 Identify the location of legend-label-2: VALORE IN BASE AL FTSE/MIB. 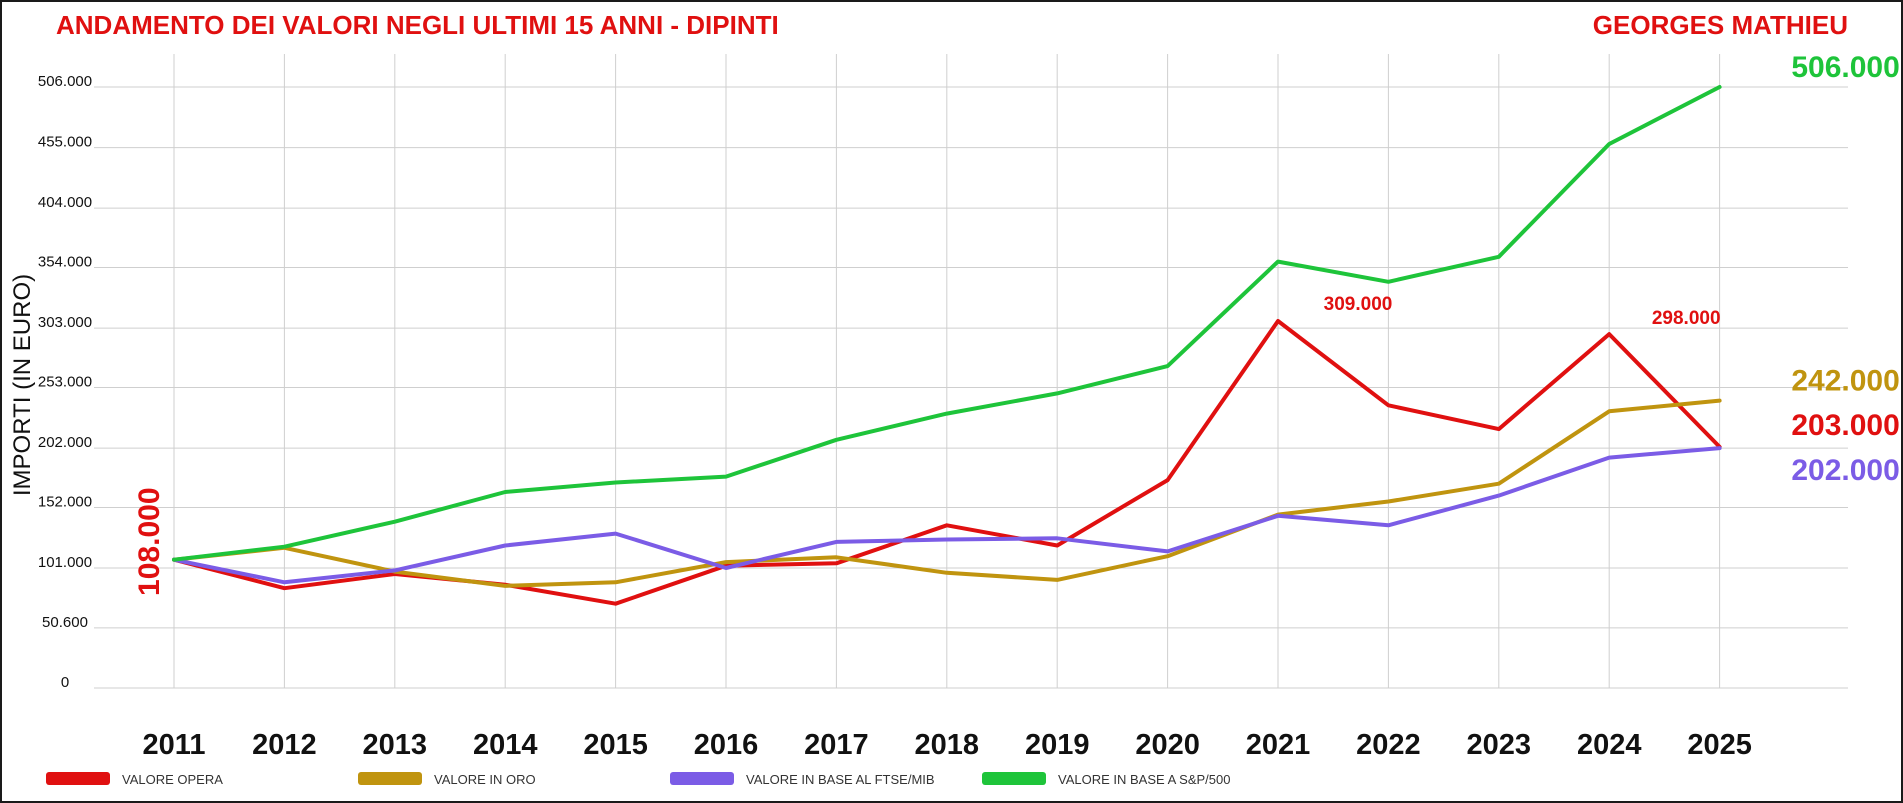
(840, 779).